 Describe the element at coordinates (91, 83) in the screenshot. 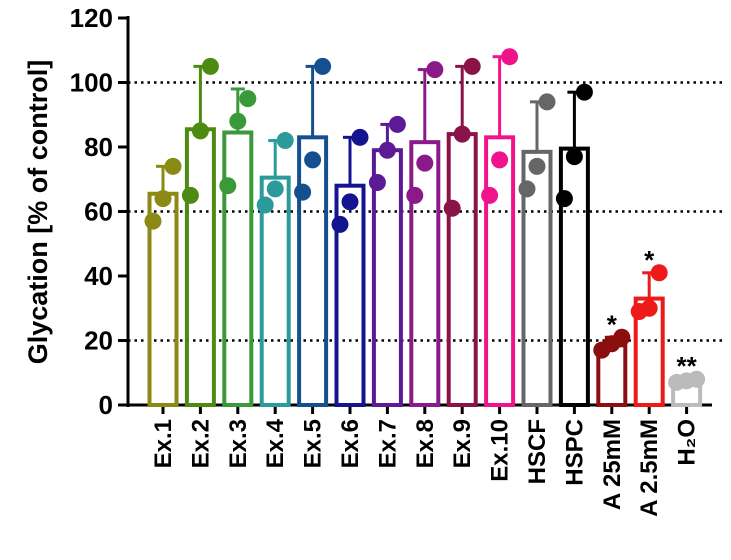

I see `y-tick-label: 100` at that location.